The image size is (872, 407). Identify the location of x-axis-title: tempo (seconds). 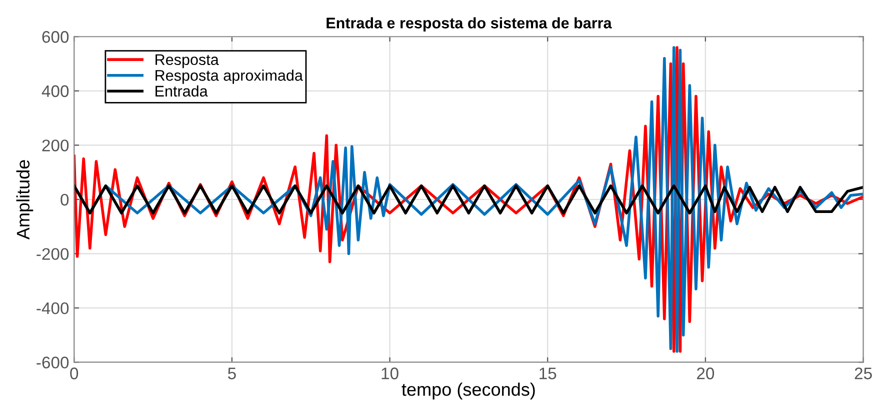
(468, 391).